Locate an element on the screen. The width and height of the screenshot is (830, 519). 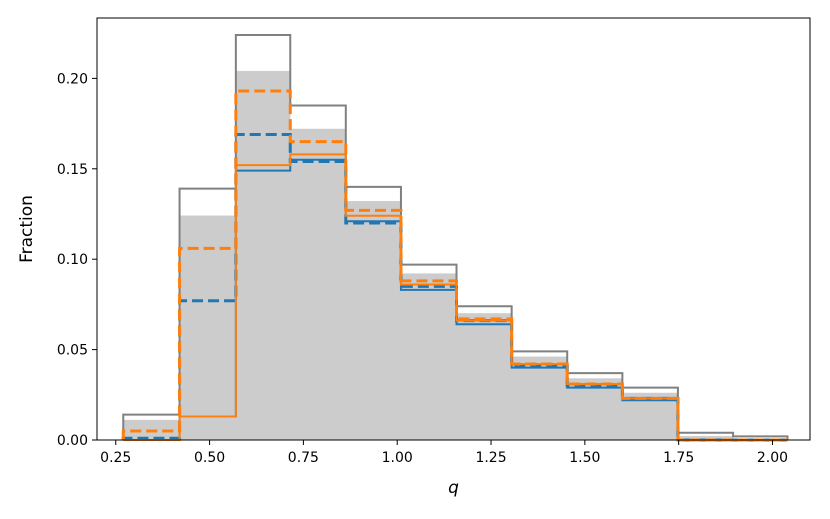
x-tick-label: 1.00 is located at coordinates (397, 458).